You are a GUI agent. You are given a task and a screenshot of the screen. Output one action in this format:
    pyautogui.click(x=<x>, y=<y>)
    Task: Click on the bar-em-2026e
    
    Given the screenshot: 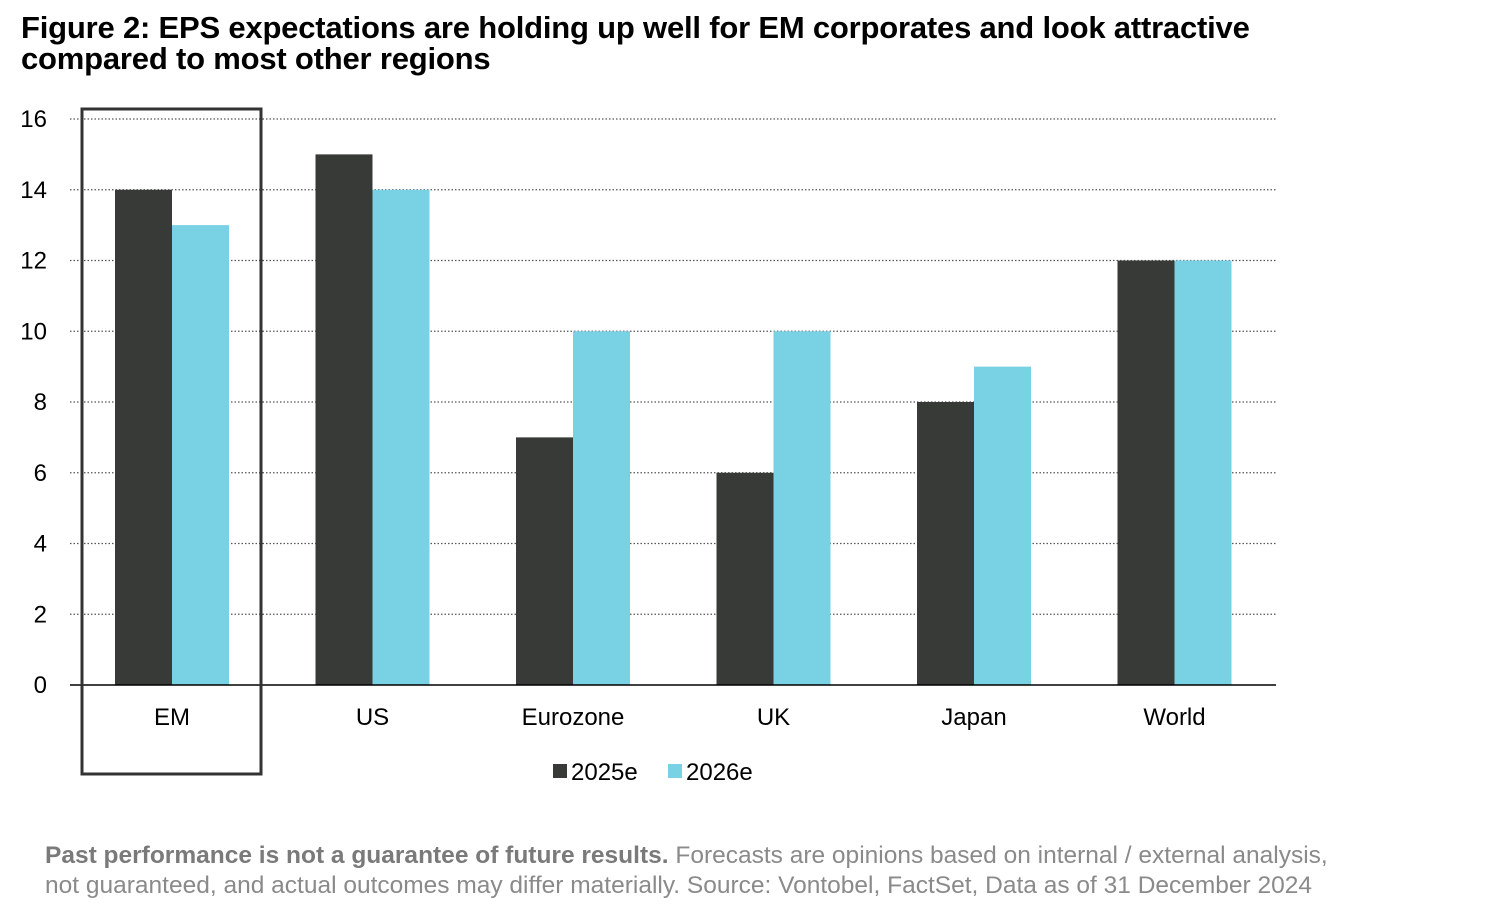 What is the action you would take?
    pyautogui.click(x=200, y=455)
    